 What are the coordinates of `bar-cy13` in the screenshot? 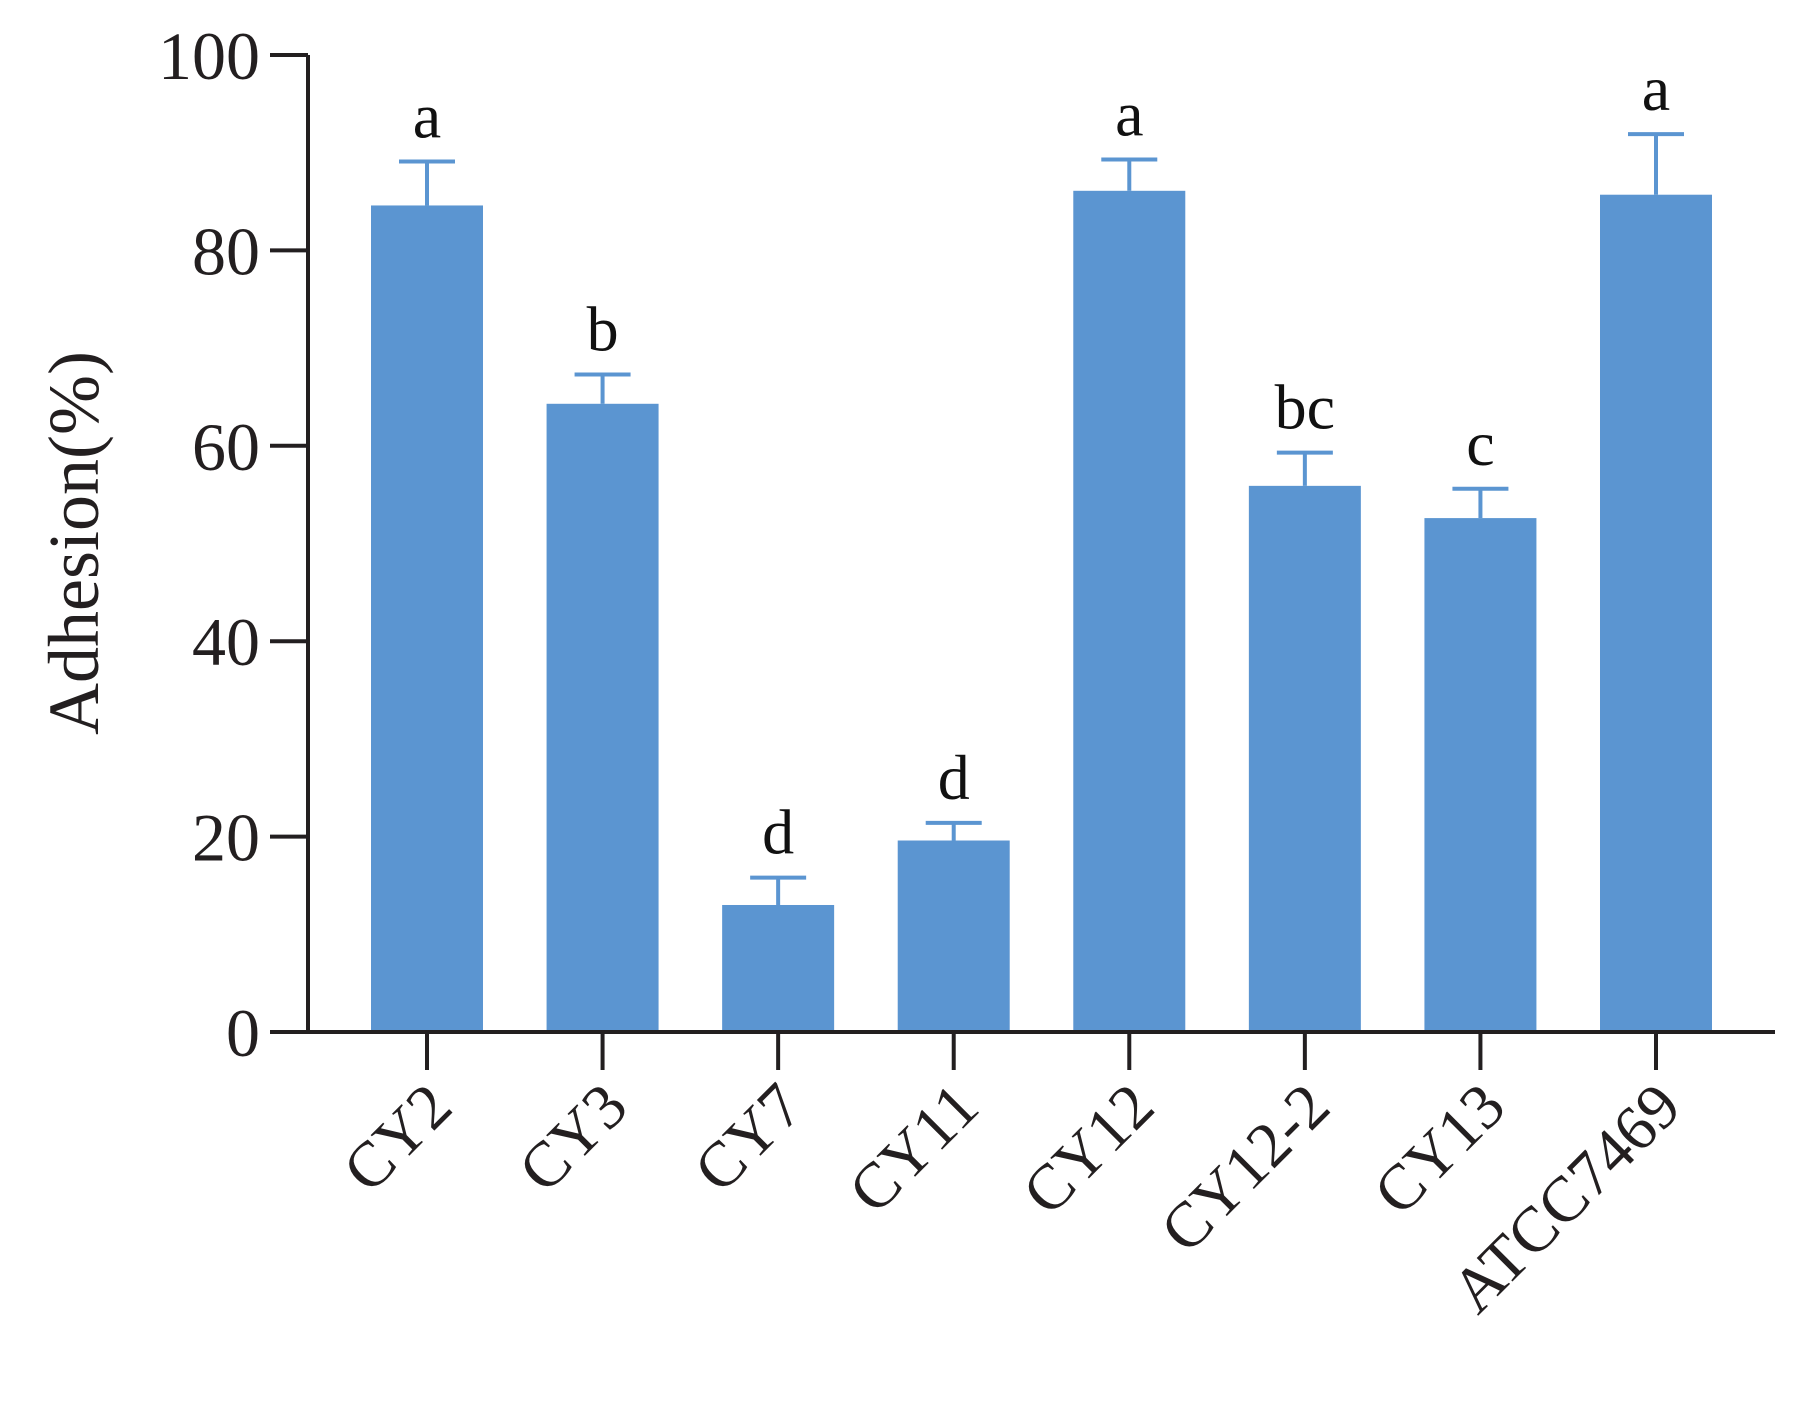 It's located at (1480, 775).